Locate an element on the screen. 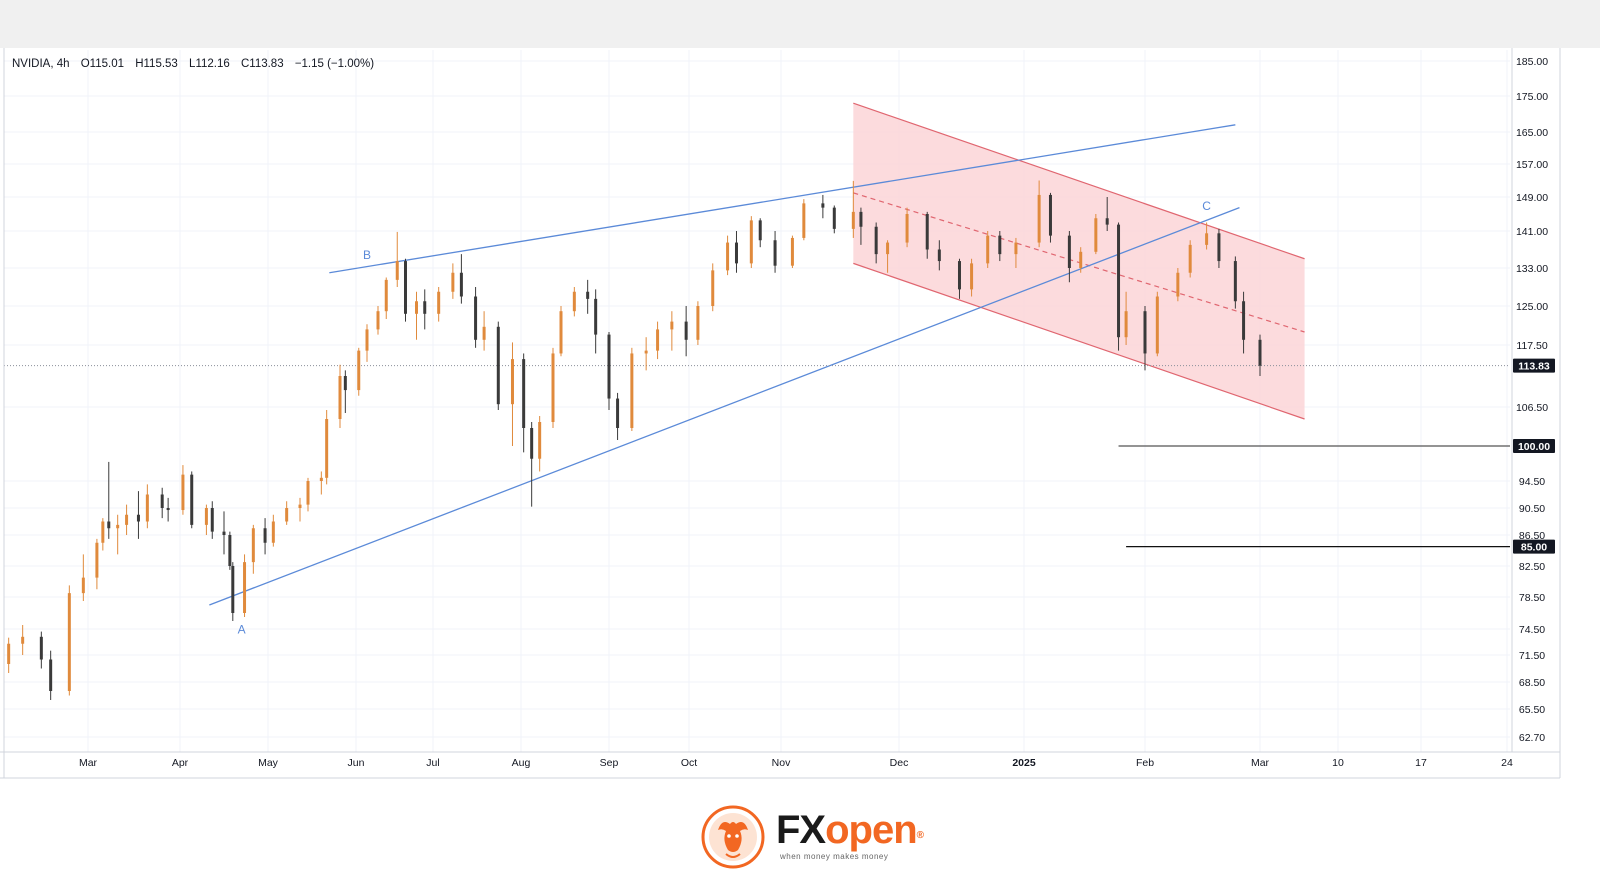  y-tick-label: 62.70 is located at coordinates (1532, 738).